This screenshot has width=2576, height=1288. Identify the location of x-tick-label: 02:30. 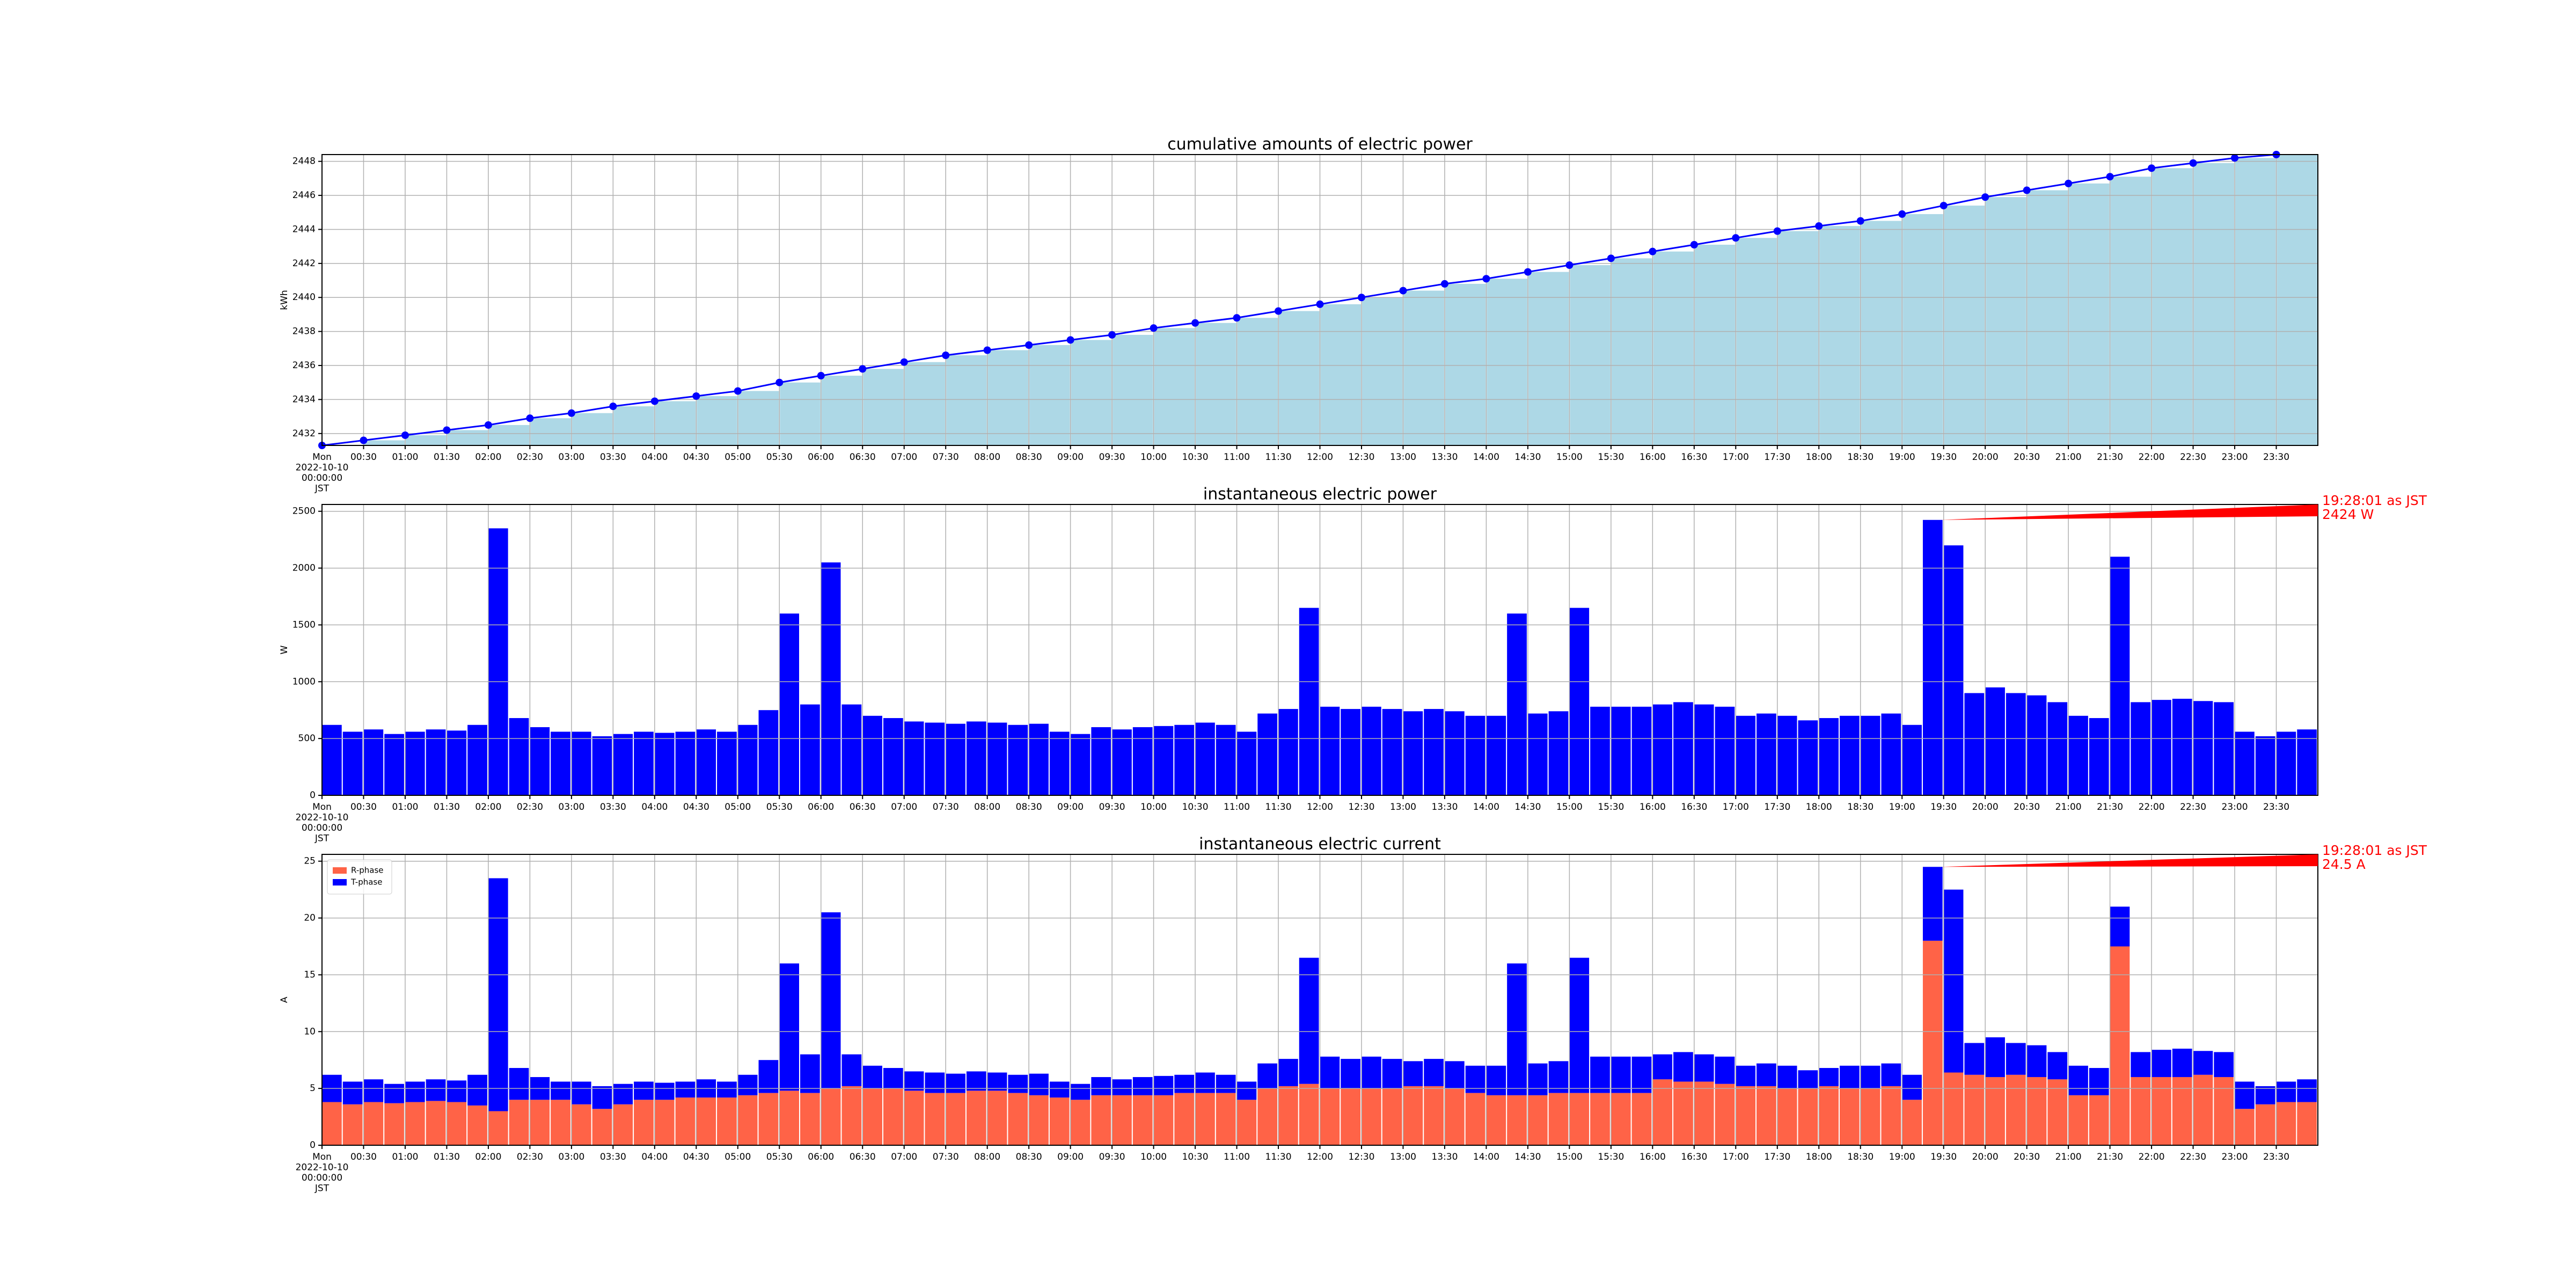
(530, 1157).